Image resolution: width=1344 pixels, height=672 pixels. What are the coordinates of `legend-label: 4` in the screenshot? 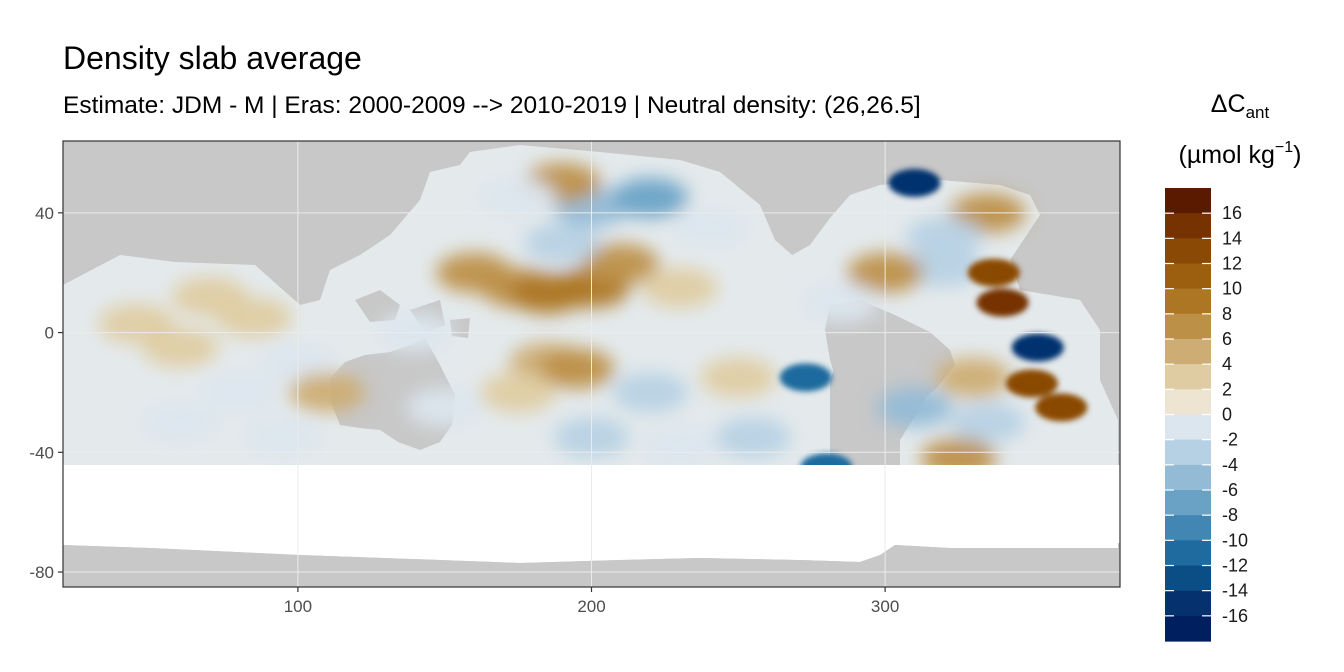 It's located at (1227, 364).